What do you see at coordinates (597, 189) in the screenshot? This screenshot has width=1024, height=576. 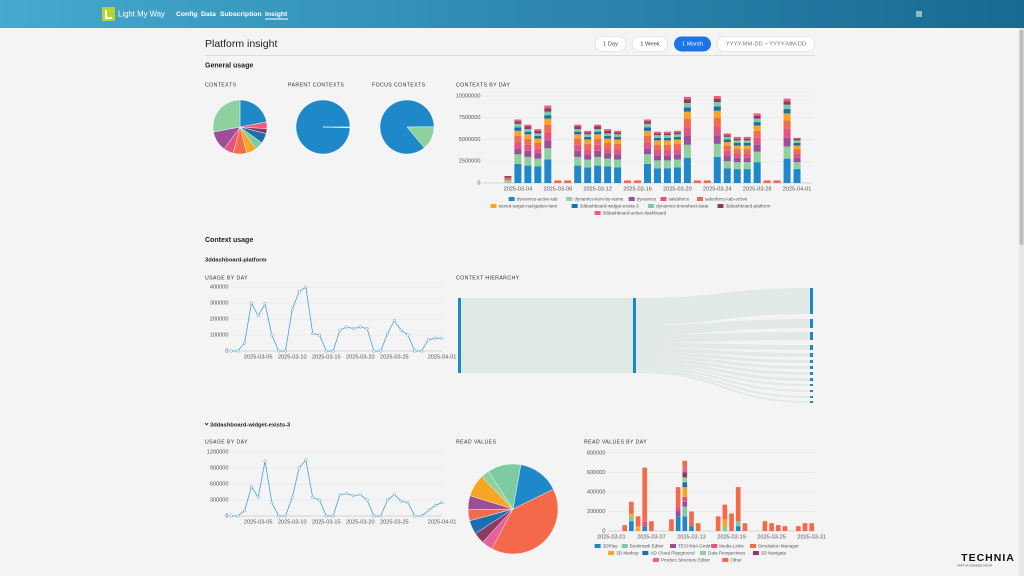 I see `x-tick-label: 2025-03-12` at bounding box center [597, 189].